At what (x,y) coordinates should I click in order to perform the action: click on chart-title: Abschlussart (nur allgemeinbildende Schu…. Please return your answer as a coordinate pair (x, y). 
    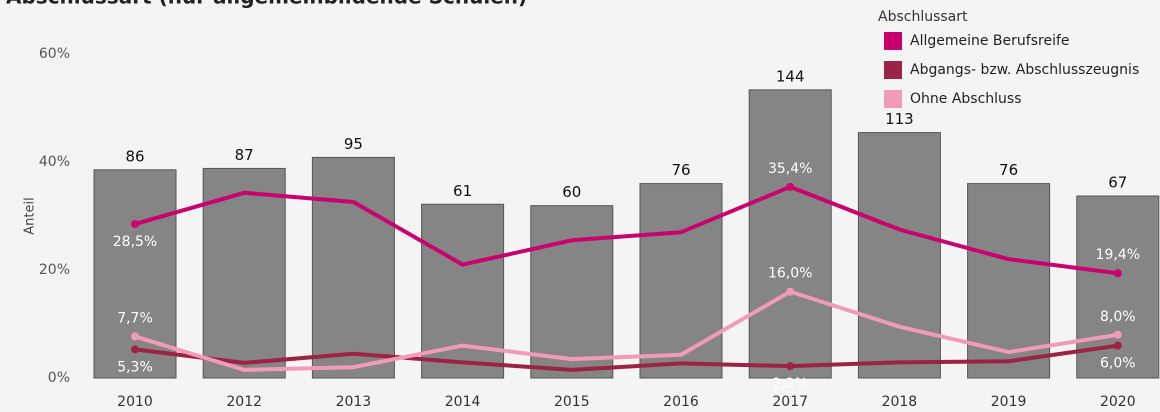
    Looking at the image, I should click on (272, 4).